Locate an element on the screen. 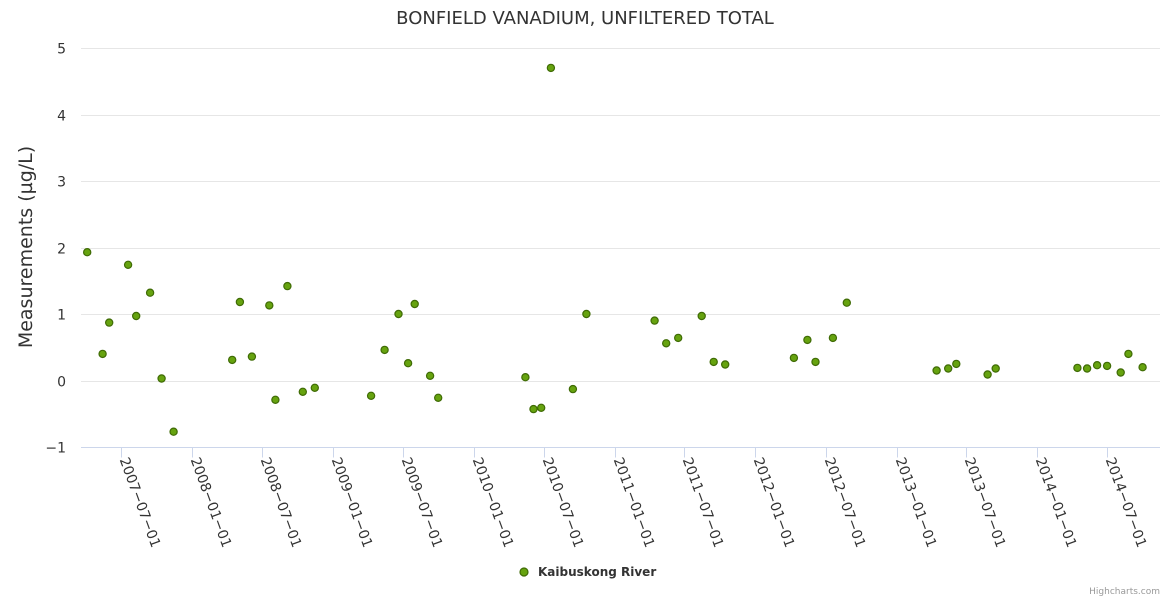  x-tick-label: 2012−01−01 is located at coordinates (773, 502).